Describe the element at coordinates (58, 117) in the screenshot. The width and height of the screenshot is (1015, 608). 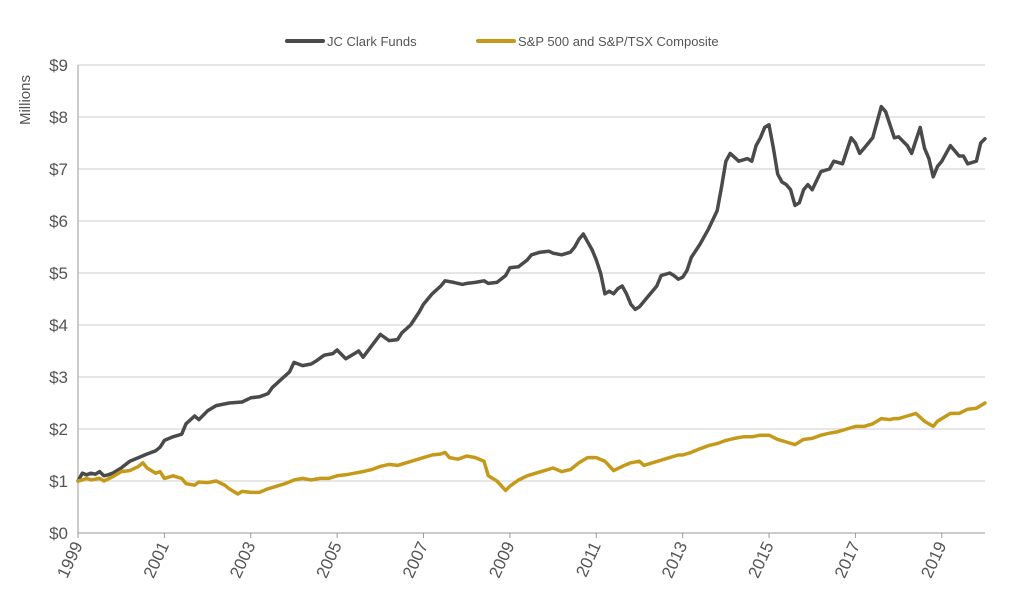
I see `y-tick-label: $8` at that location.